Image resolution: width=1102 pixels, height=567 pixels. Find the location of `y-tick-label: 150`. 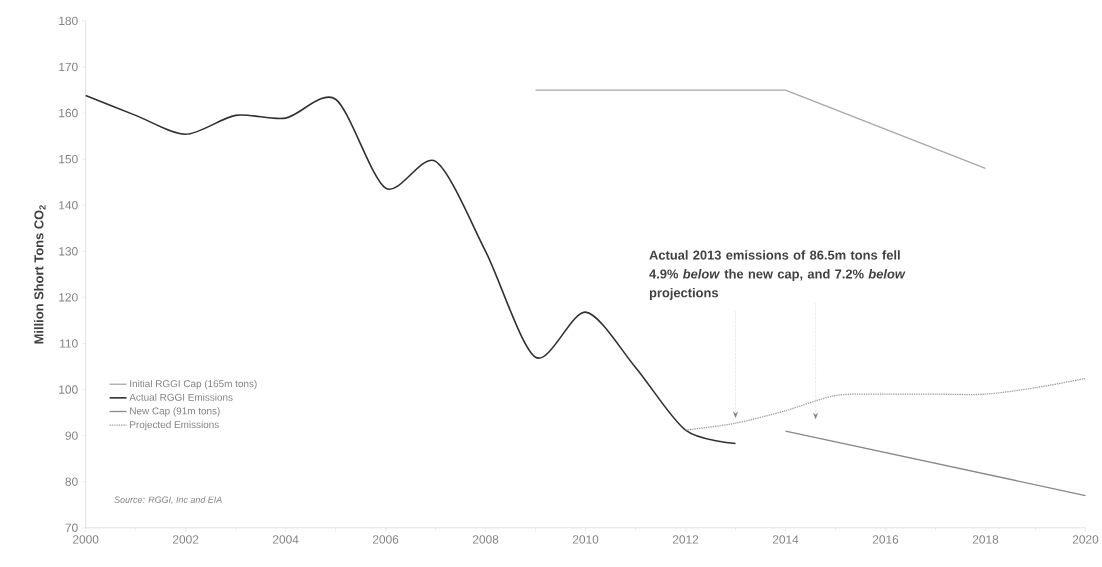

y-tick-label: 150 is located at coordinates (68, 159).